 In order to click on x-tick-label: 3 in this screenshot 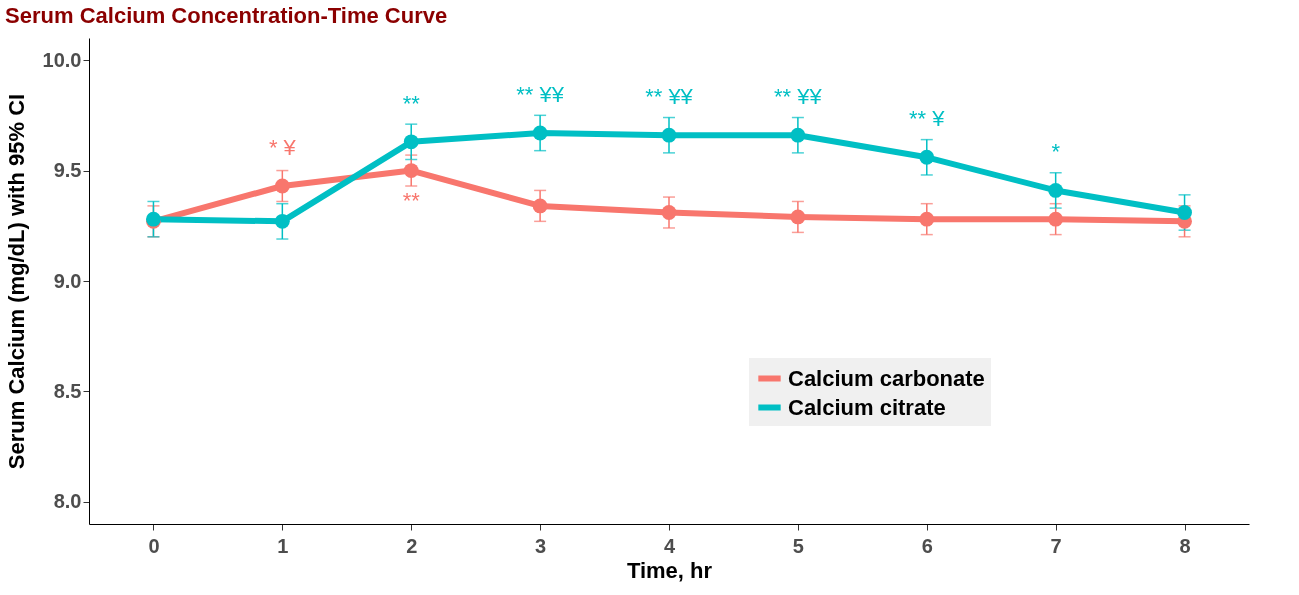, I will do `click(541, 545)`.